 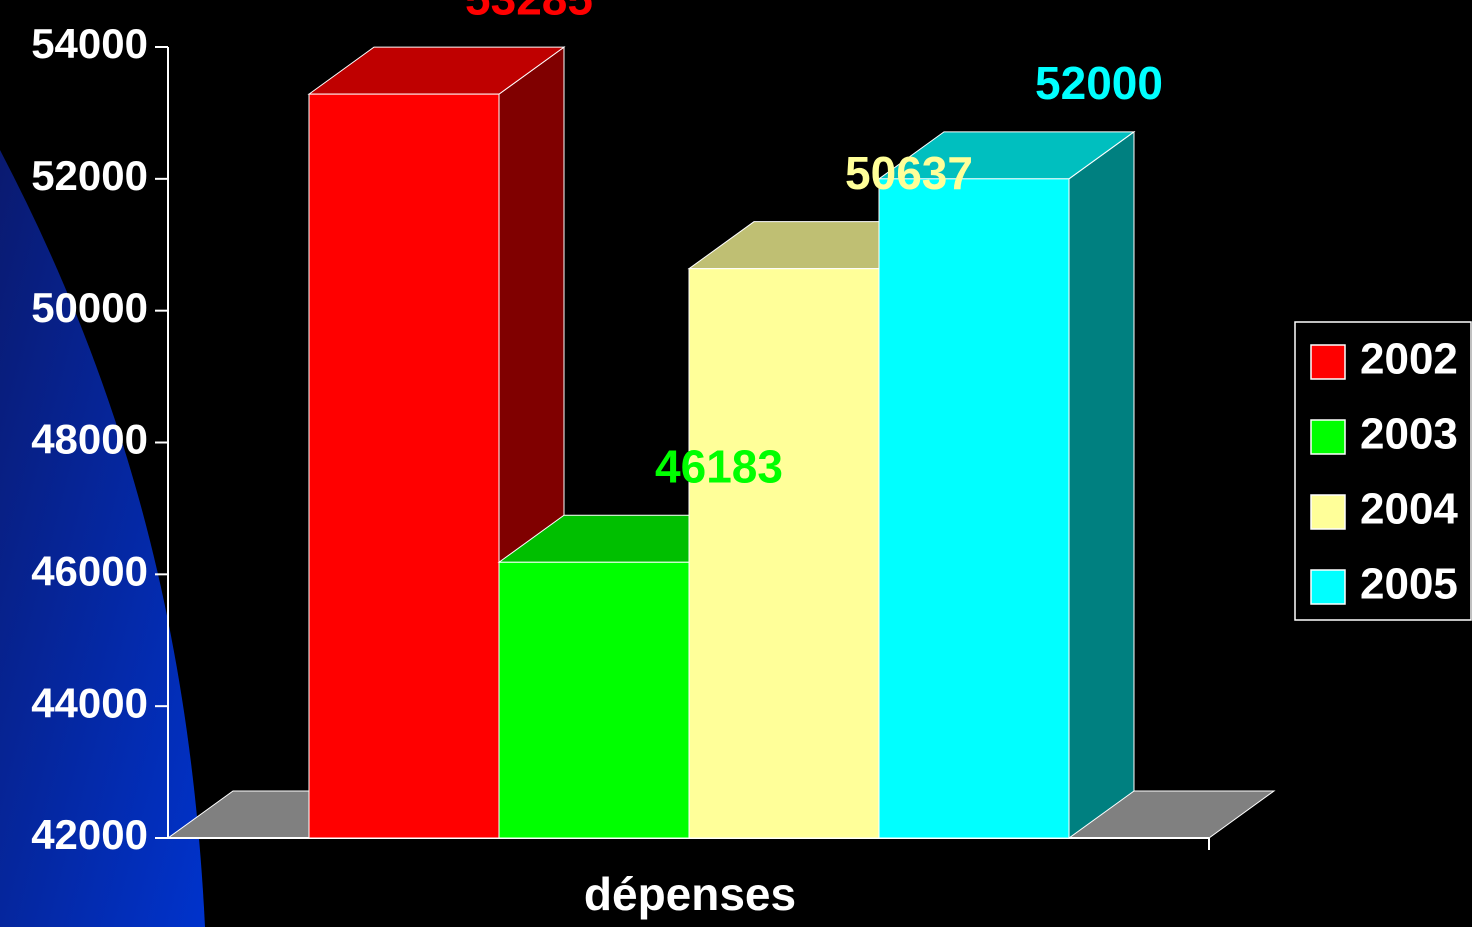 I want to click on y-tick-label: 54000, so click(x=89, y=43).